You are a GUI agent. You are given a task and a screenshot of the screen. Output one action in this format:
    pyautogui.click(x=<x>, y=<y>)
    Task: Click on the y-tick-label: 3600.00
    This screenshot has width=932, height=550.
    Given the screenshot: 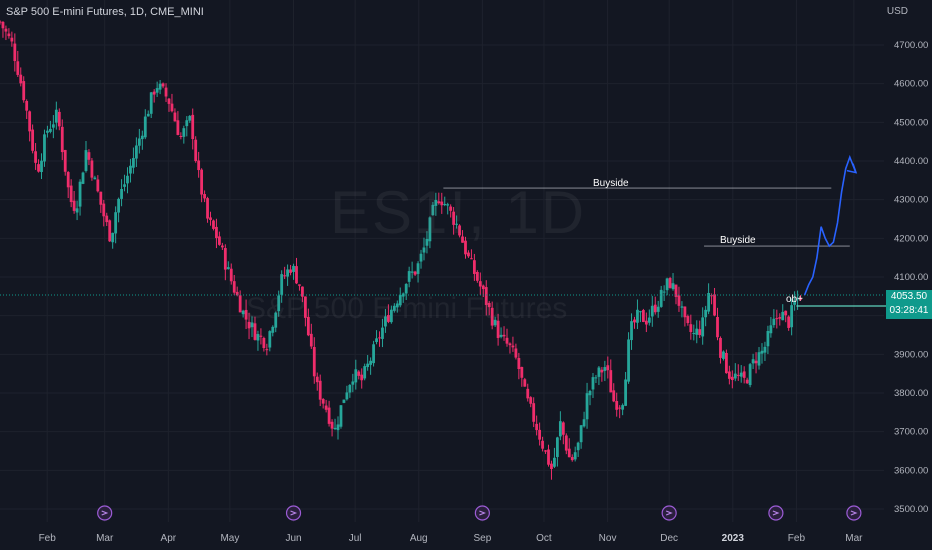 What is the action you would take?
    pyautogui.click(x=911, y=470)
    